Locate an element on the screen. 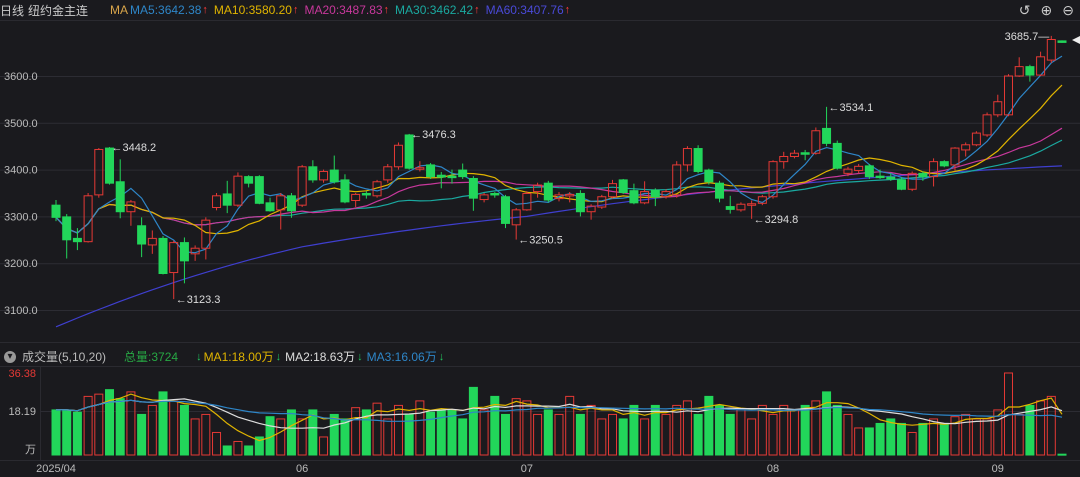 The width and height of the screenshot is (1080, 477). ma10-value: MA10:3580.20 is located at coordinates (252, 10).